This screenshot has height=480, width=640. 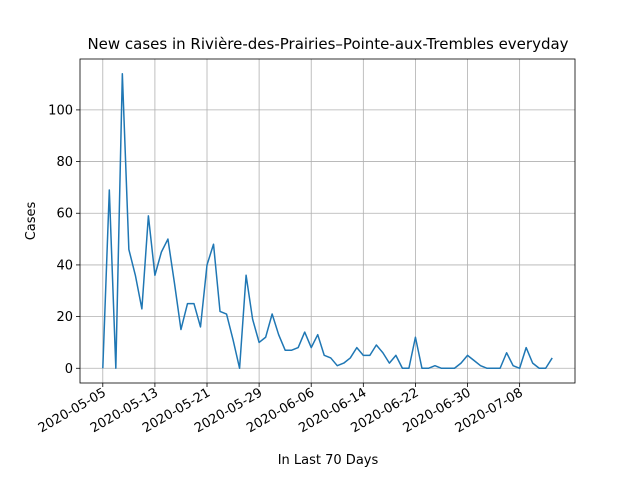 I want to click on y-axis-label: Cases, so click(x=31, y=220).